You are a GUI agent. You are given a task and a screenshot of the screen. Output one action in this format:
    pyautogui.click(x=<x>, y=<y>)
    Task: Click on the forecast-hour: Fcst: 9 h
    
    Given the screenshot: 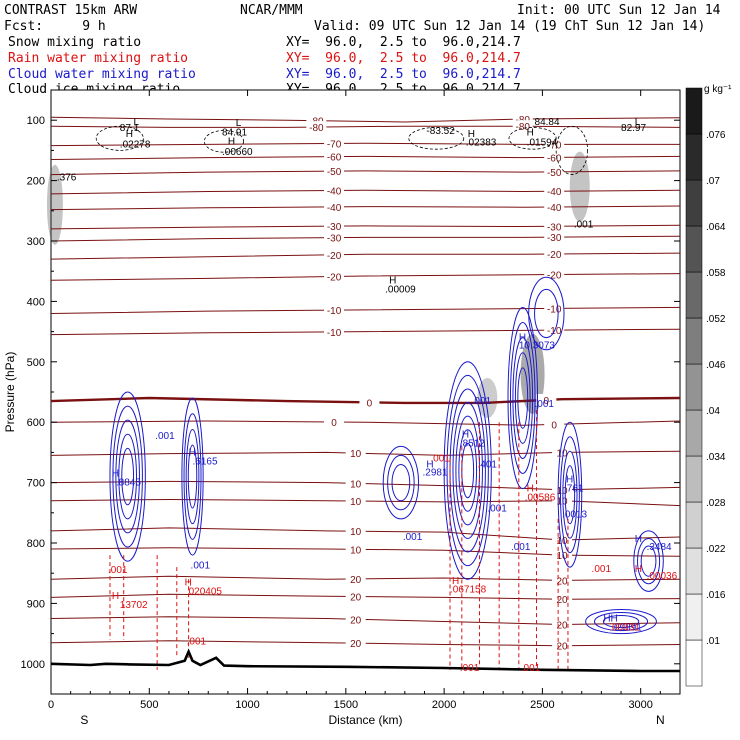 What is the action you would take?
    pyautogui.click(x=55, y=26)
    